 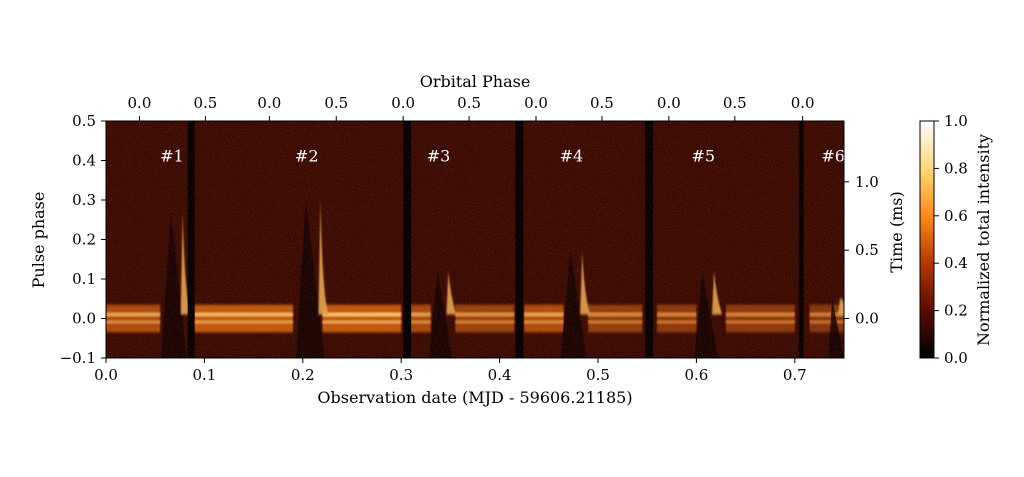 I want to click on x-tick-label: 0.4, so click(x=500, y=375).